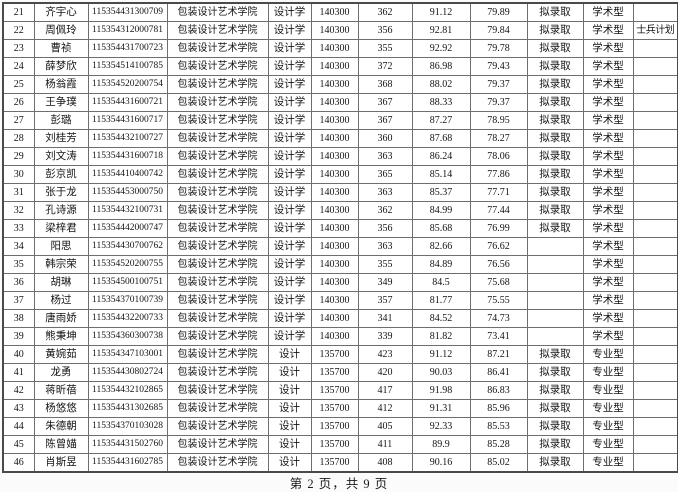  I want to click on cell-score3: 79.37, so click(498, 84).